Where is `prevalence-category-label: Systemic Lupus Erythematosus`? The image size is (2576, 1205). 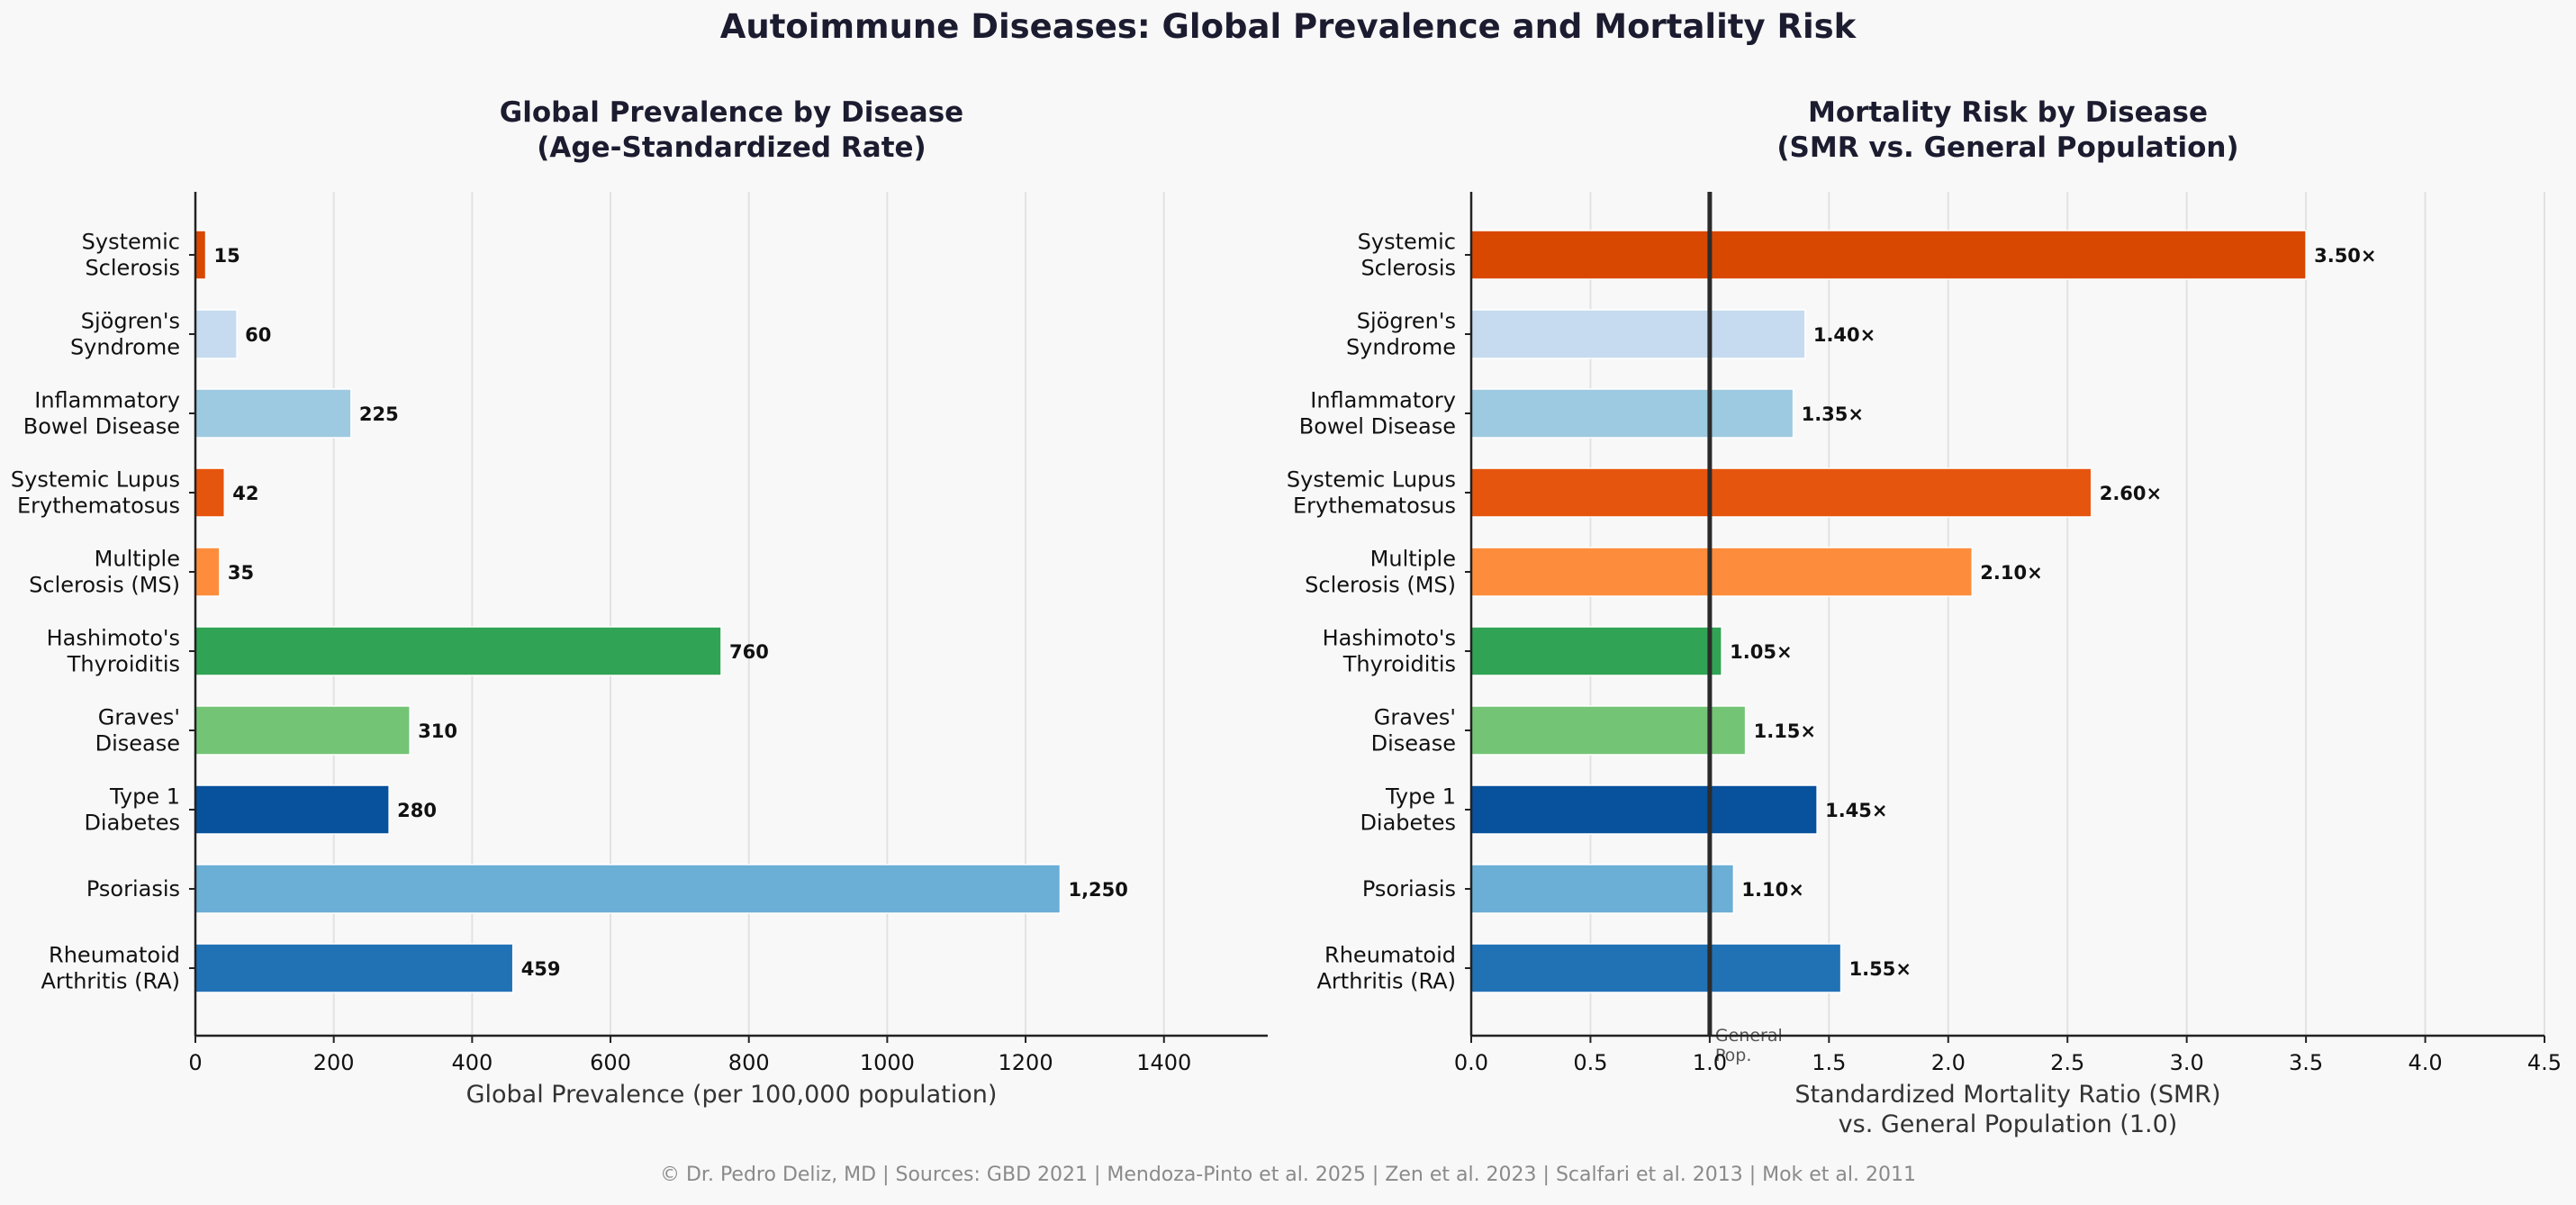
prevalence-category-label: Systemic Lupus Erythematosus is located at coordinates (95, 493).